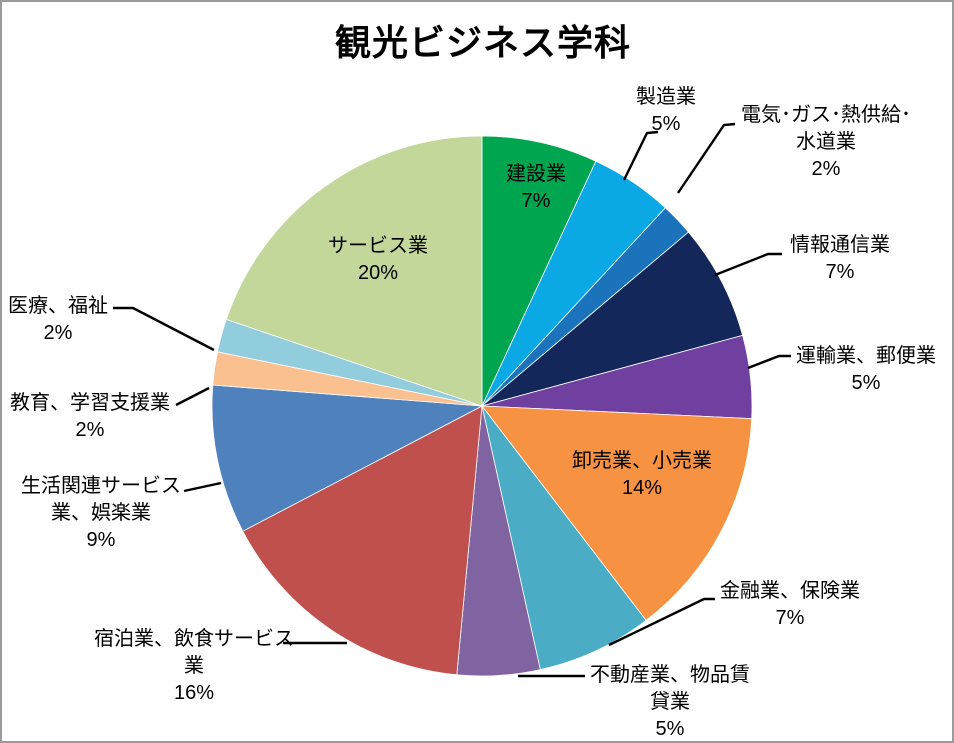 This screenshot has height=743, width=954. What do you see at coordinates (101, 499) in the screenshot?
I see `label-life-related-services-name: 生活関連サービス 業、娯楽業` at bounding box center [101, 499].